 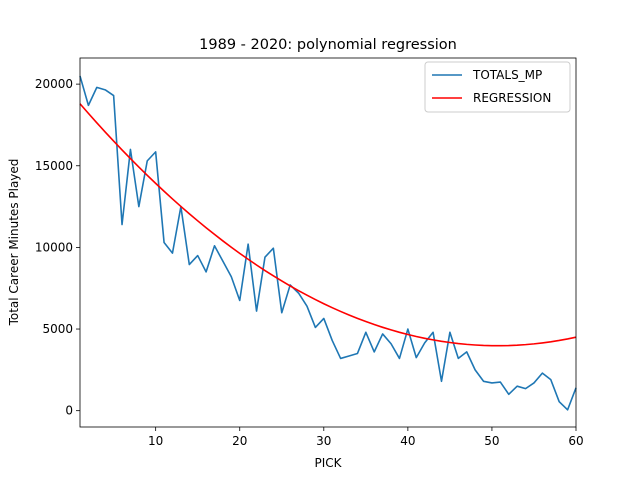 I want to click on y-tick-label: 10000, so click(x=54, y=247).